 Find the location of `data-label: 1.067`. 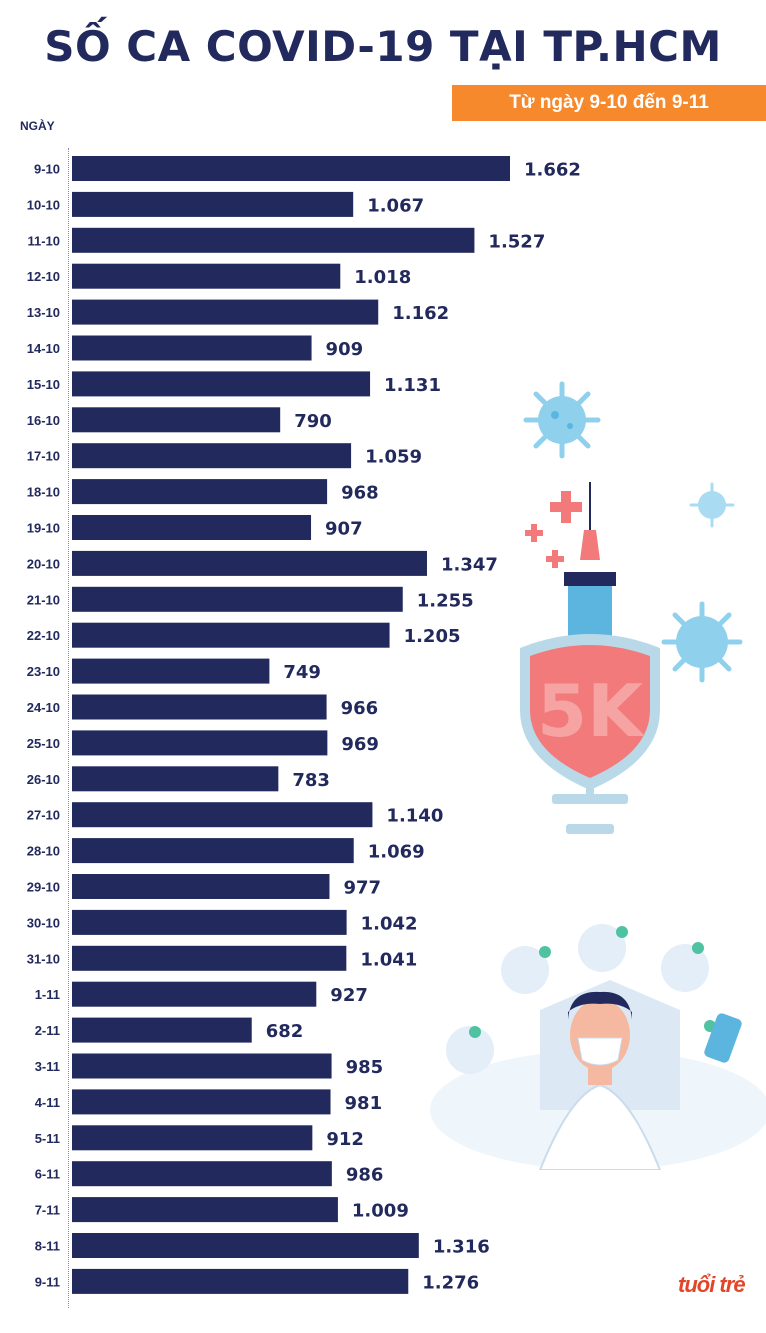

data-label: 1.067 is located at coordinates (395, 205).